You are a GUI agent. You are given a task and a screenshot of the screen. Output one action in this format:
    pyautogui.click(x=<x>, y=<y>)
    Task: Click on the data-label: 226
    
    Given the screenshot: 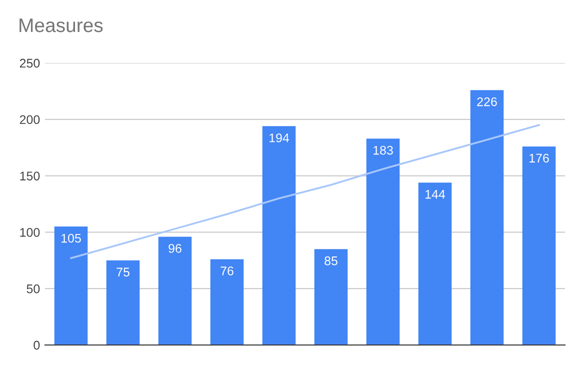 What is the action you would take?
    pyautogui.click(x=487, y=101)
    